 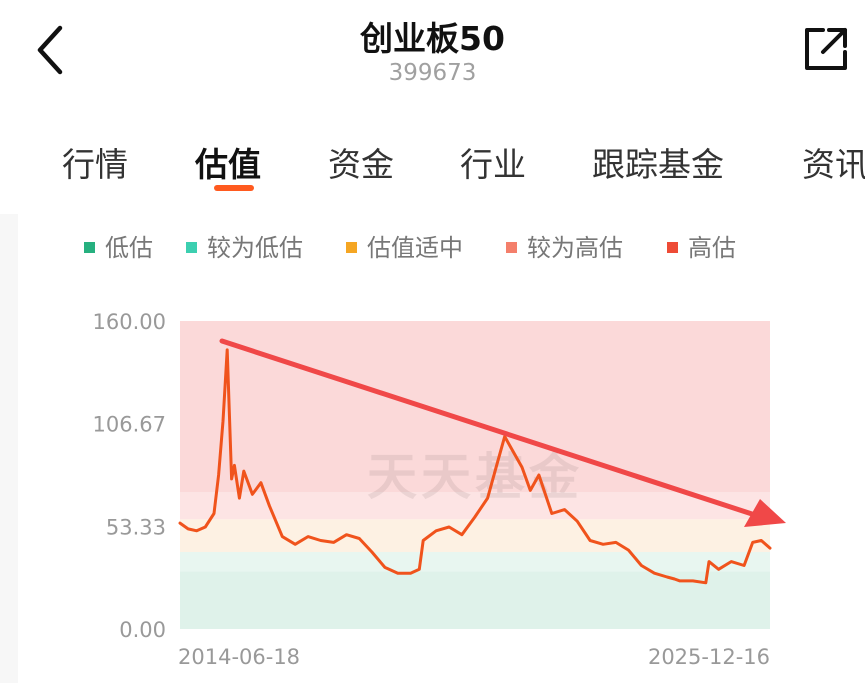 What do you see at coordinates (432, 38) in the screenshot?
I see `page-title: 创业板50` at bounding box center [432, 38].